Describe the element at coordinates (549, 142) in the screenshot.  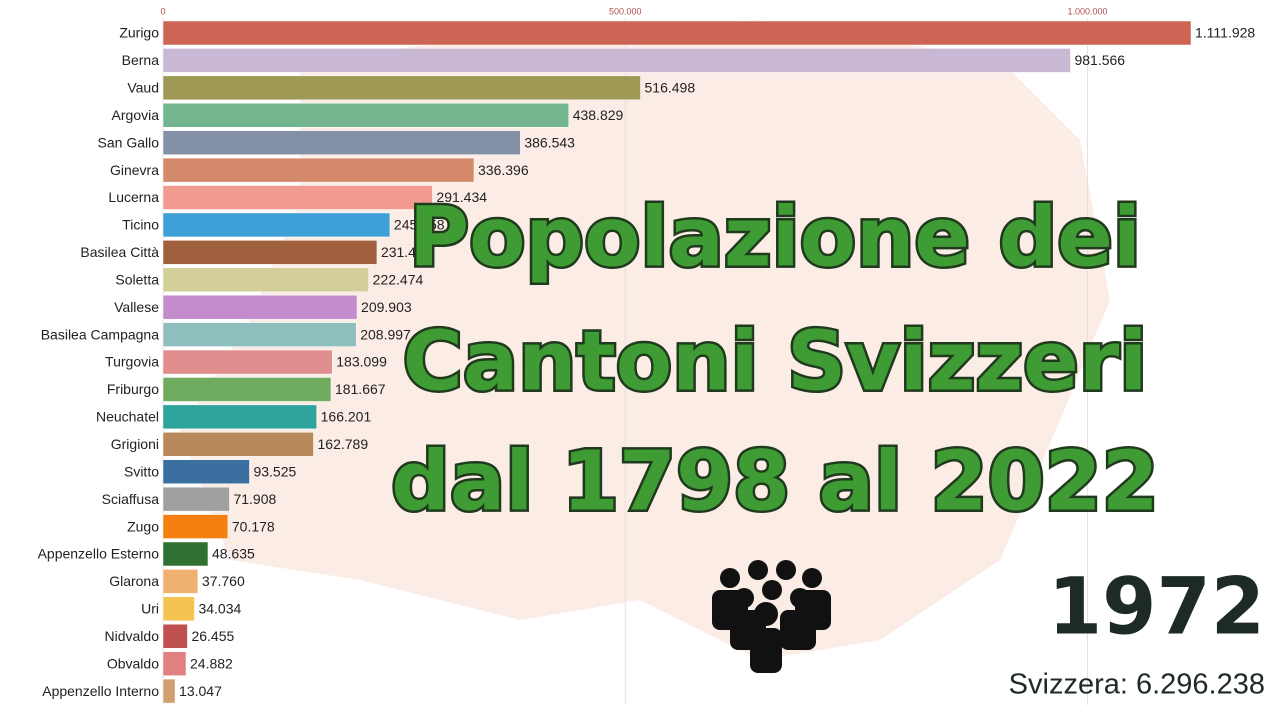
I see `value-label: 386.543` at that location.